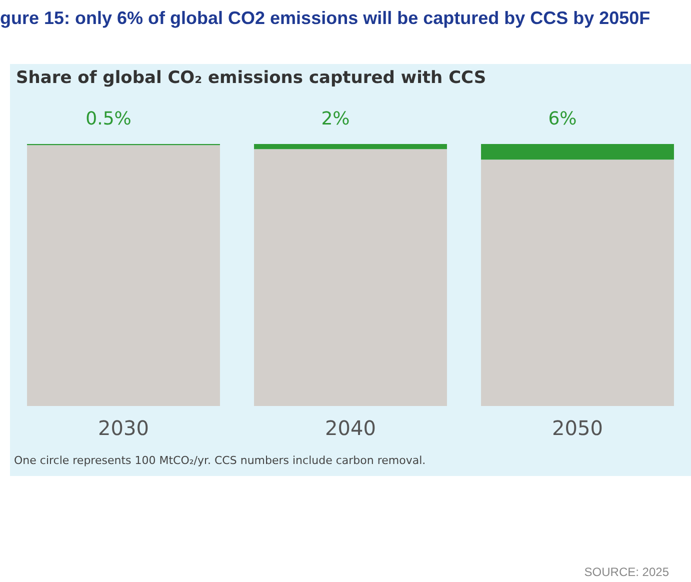 This screenshot has width=691, height=582. I want to click on text: One circle represents 100 MtCO₂/yr. CCS numbers include carbon removal., so click(220, 460).